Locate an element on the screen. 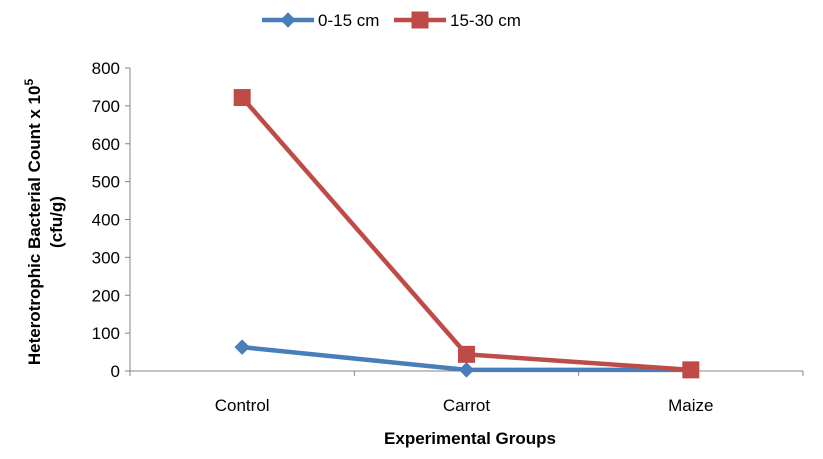  y-tick-label: 300 is located at coordinates (106, 257).